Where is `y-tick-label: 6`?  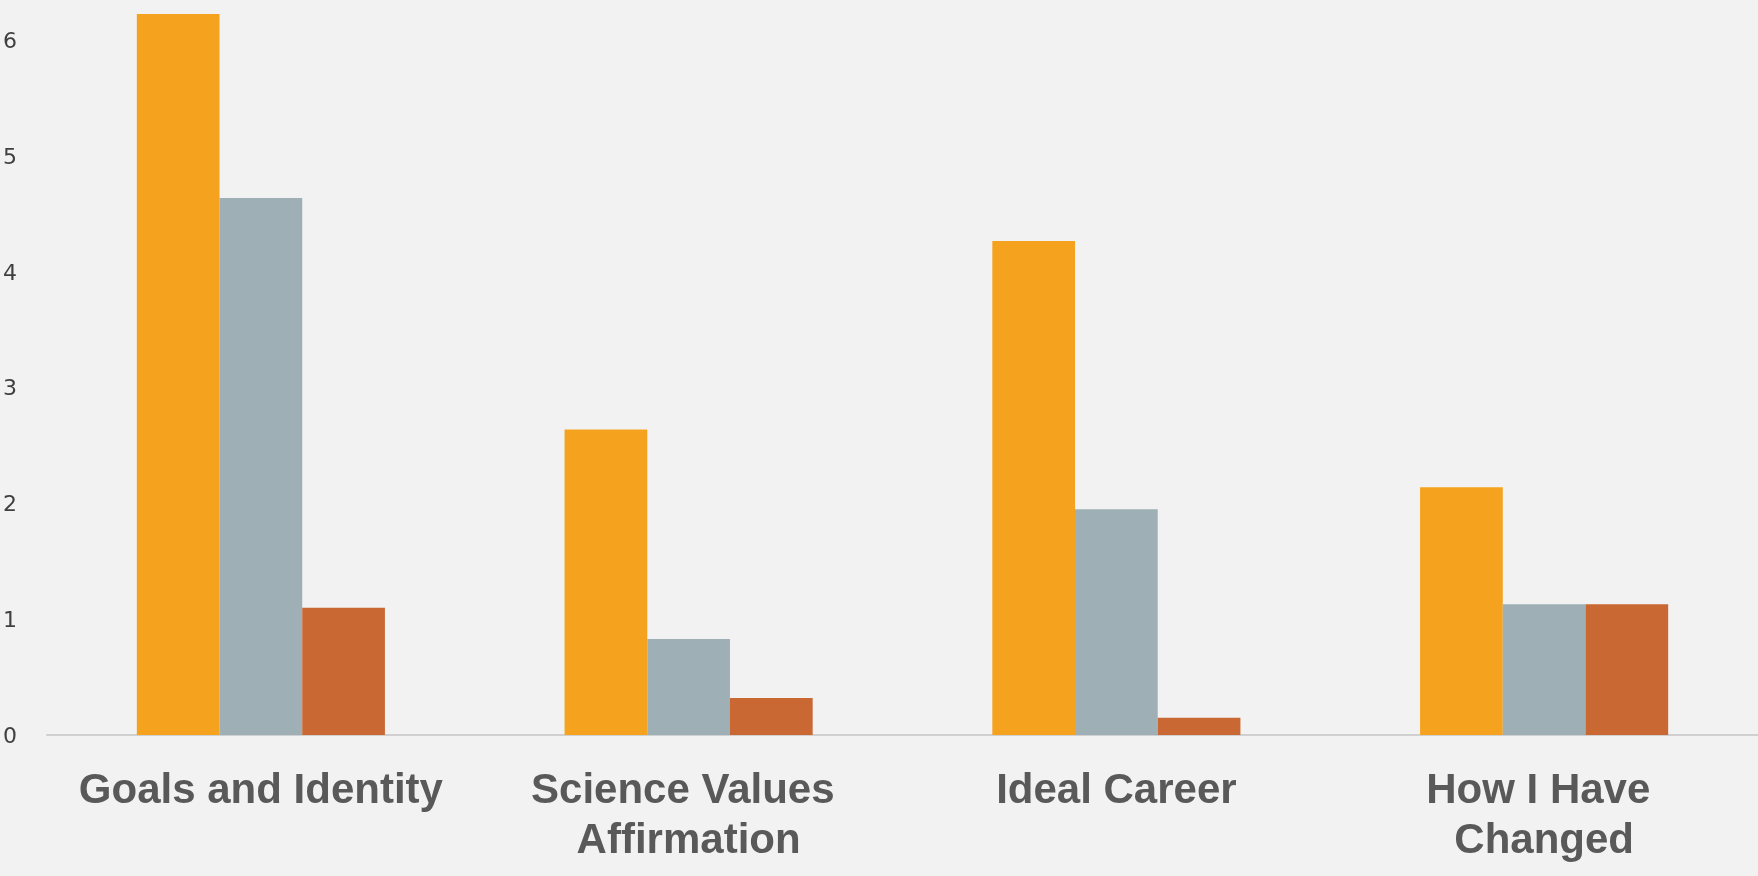 y-tick-label: 6 is located at coordinates (10, 41).